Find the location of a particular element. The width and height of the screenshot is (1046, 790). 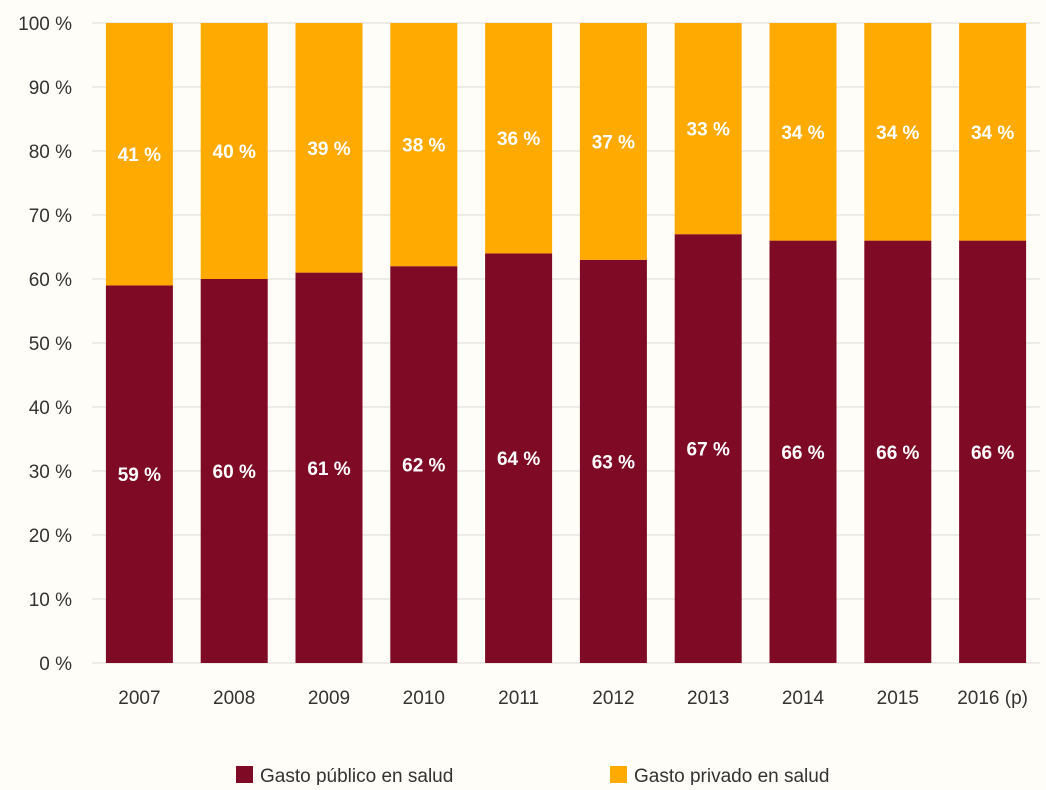

data-label: 62 % is located at coordinates (423, 466).